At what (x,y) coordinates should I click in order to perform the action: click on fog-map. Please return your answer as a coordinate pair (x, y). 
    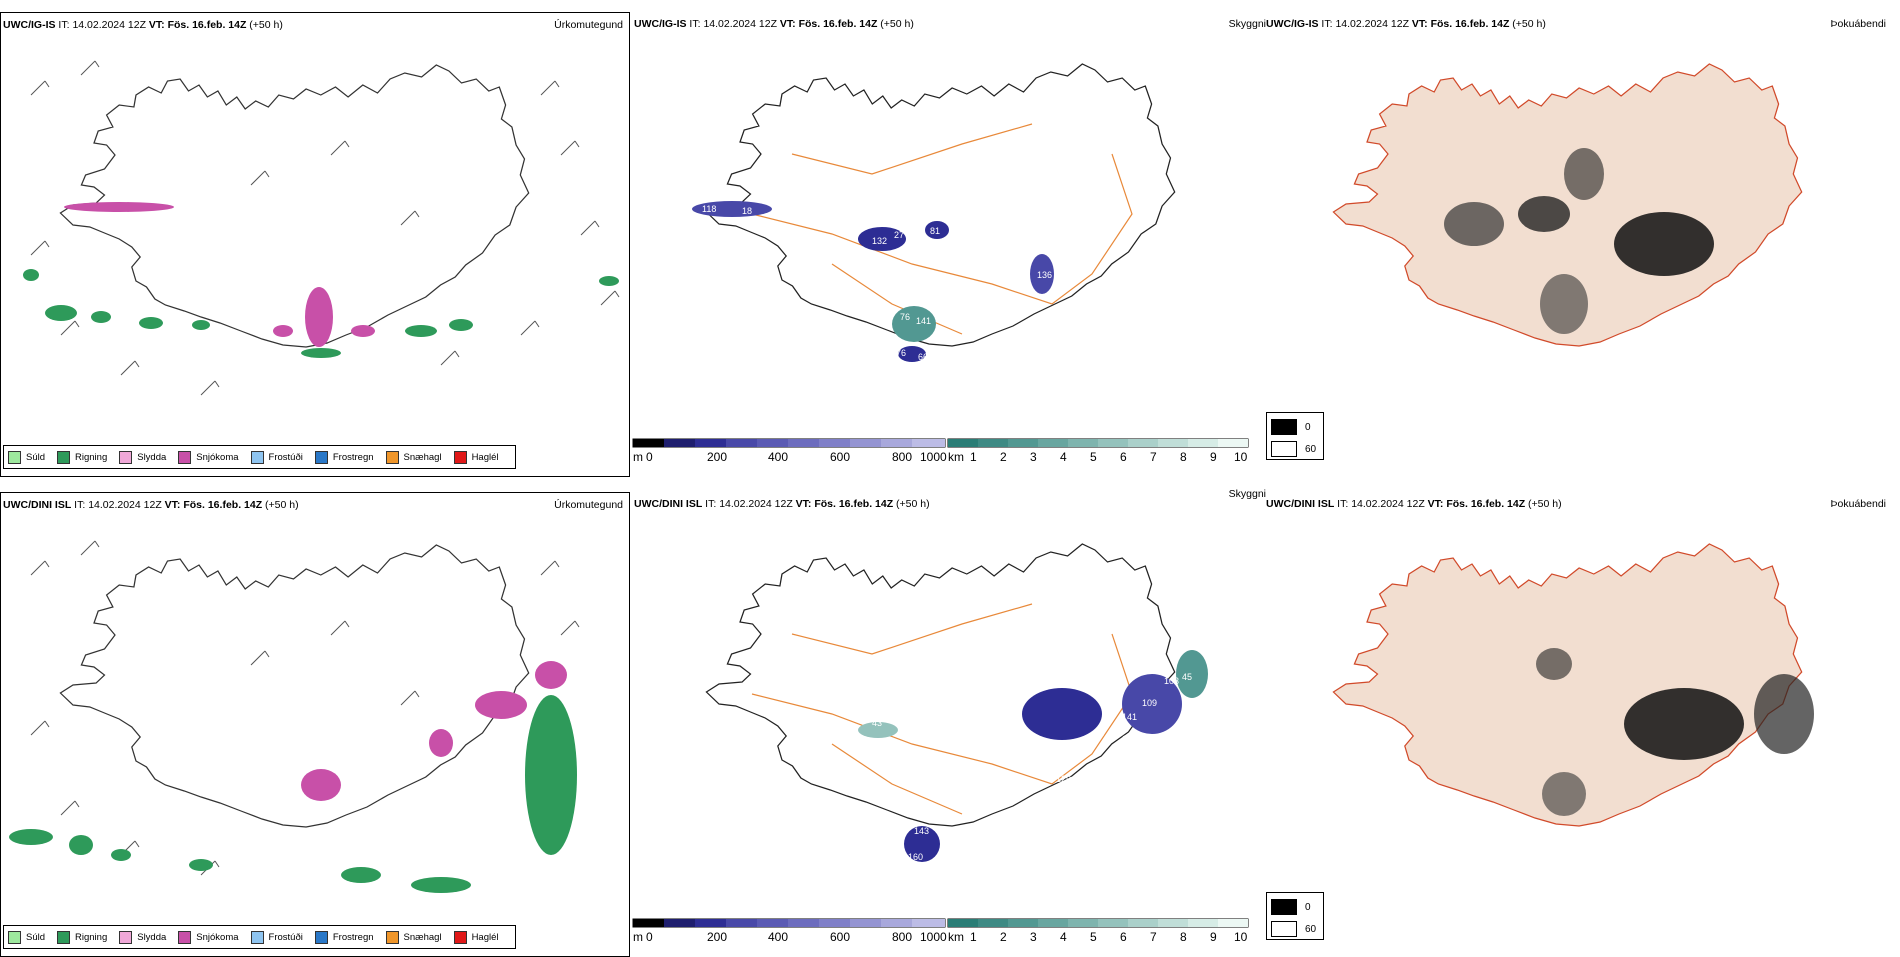
    Looking at the image, I should click on (1573, 685).